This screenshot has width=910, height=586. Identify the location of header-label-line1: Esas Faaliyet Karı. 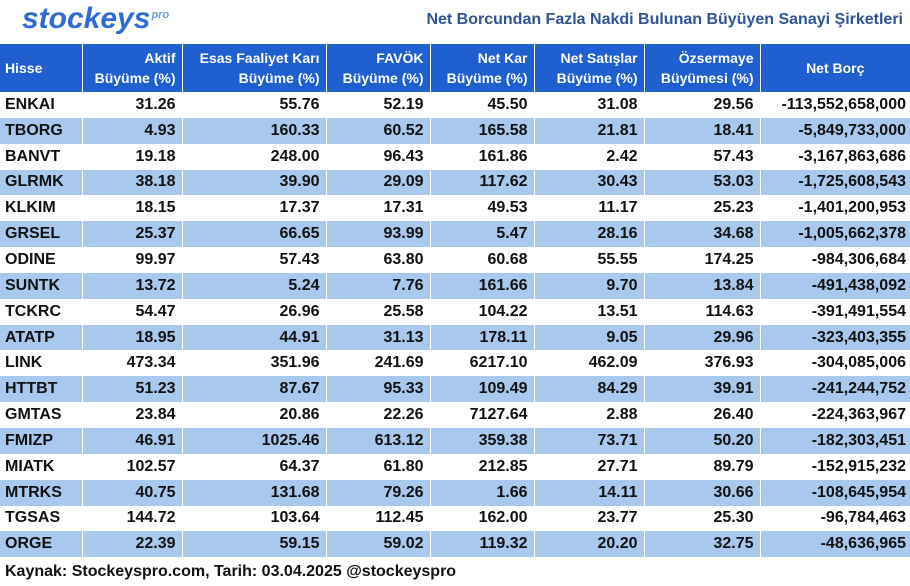
(259, 58).